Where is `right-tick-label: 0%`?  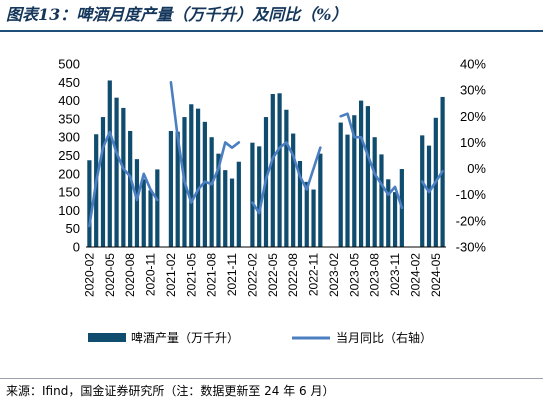 right-tick-label: 0% is located at coordinates (476, 168).